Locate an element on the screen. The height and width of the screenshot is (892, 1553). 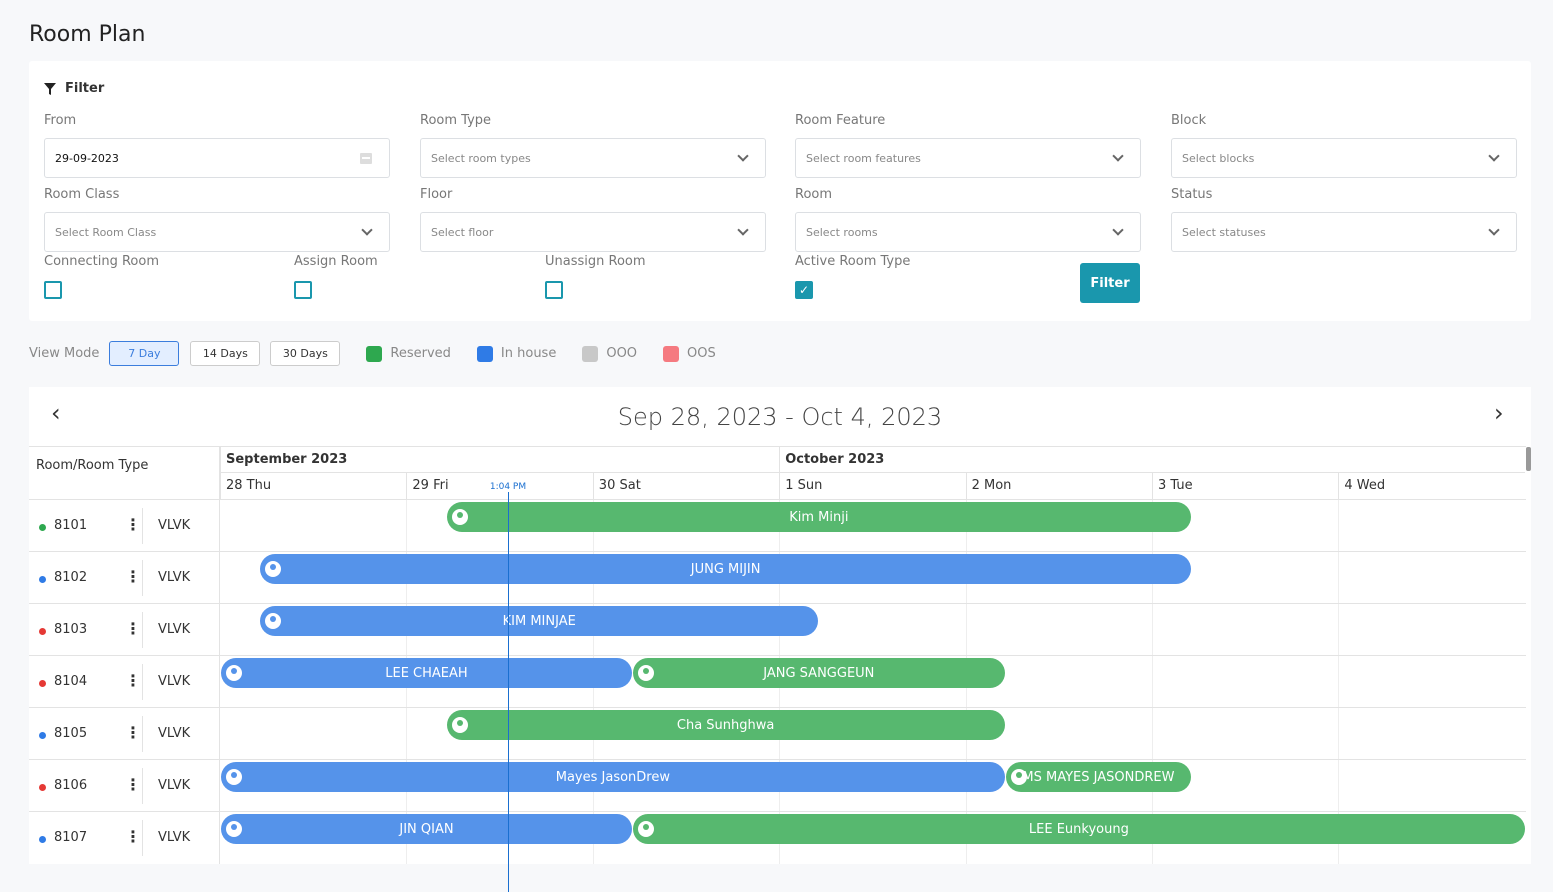
guest-name: MS MAYES JASONDREW is located at coordinates (1098, 777).